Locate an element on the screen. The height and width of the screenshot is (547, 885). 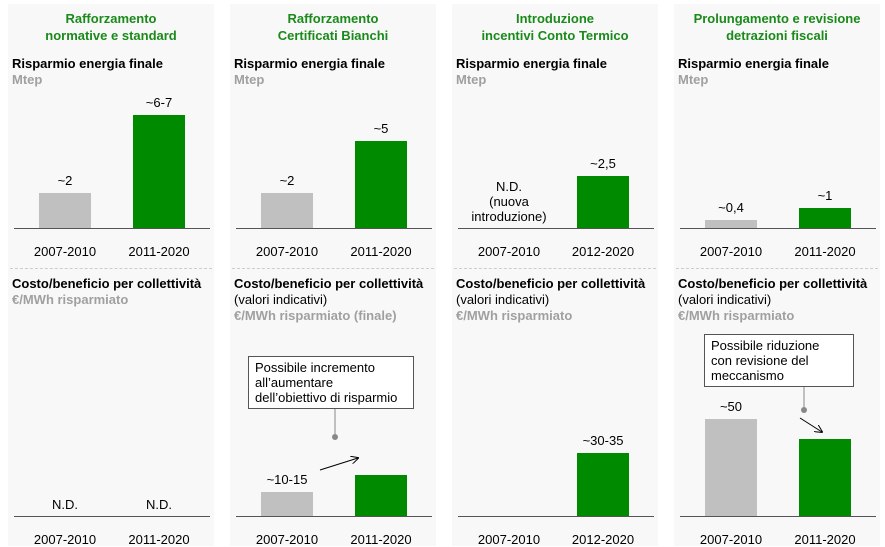
value-label: ~1 is located at coordinates (825, 195).